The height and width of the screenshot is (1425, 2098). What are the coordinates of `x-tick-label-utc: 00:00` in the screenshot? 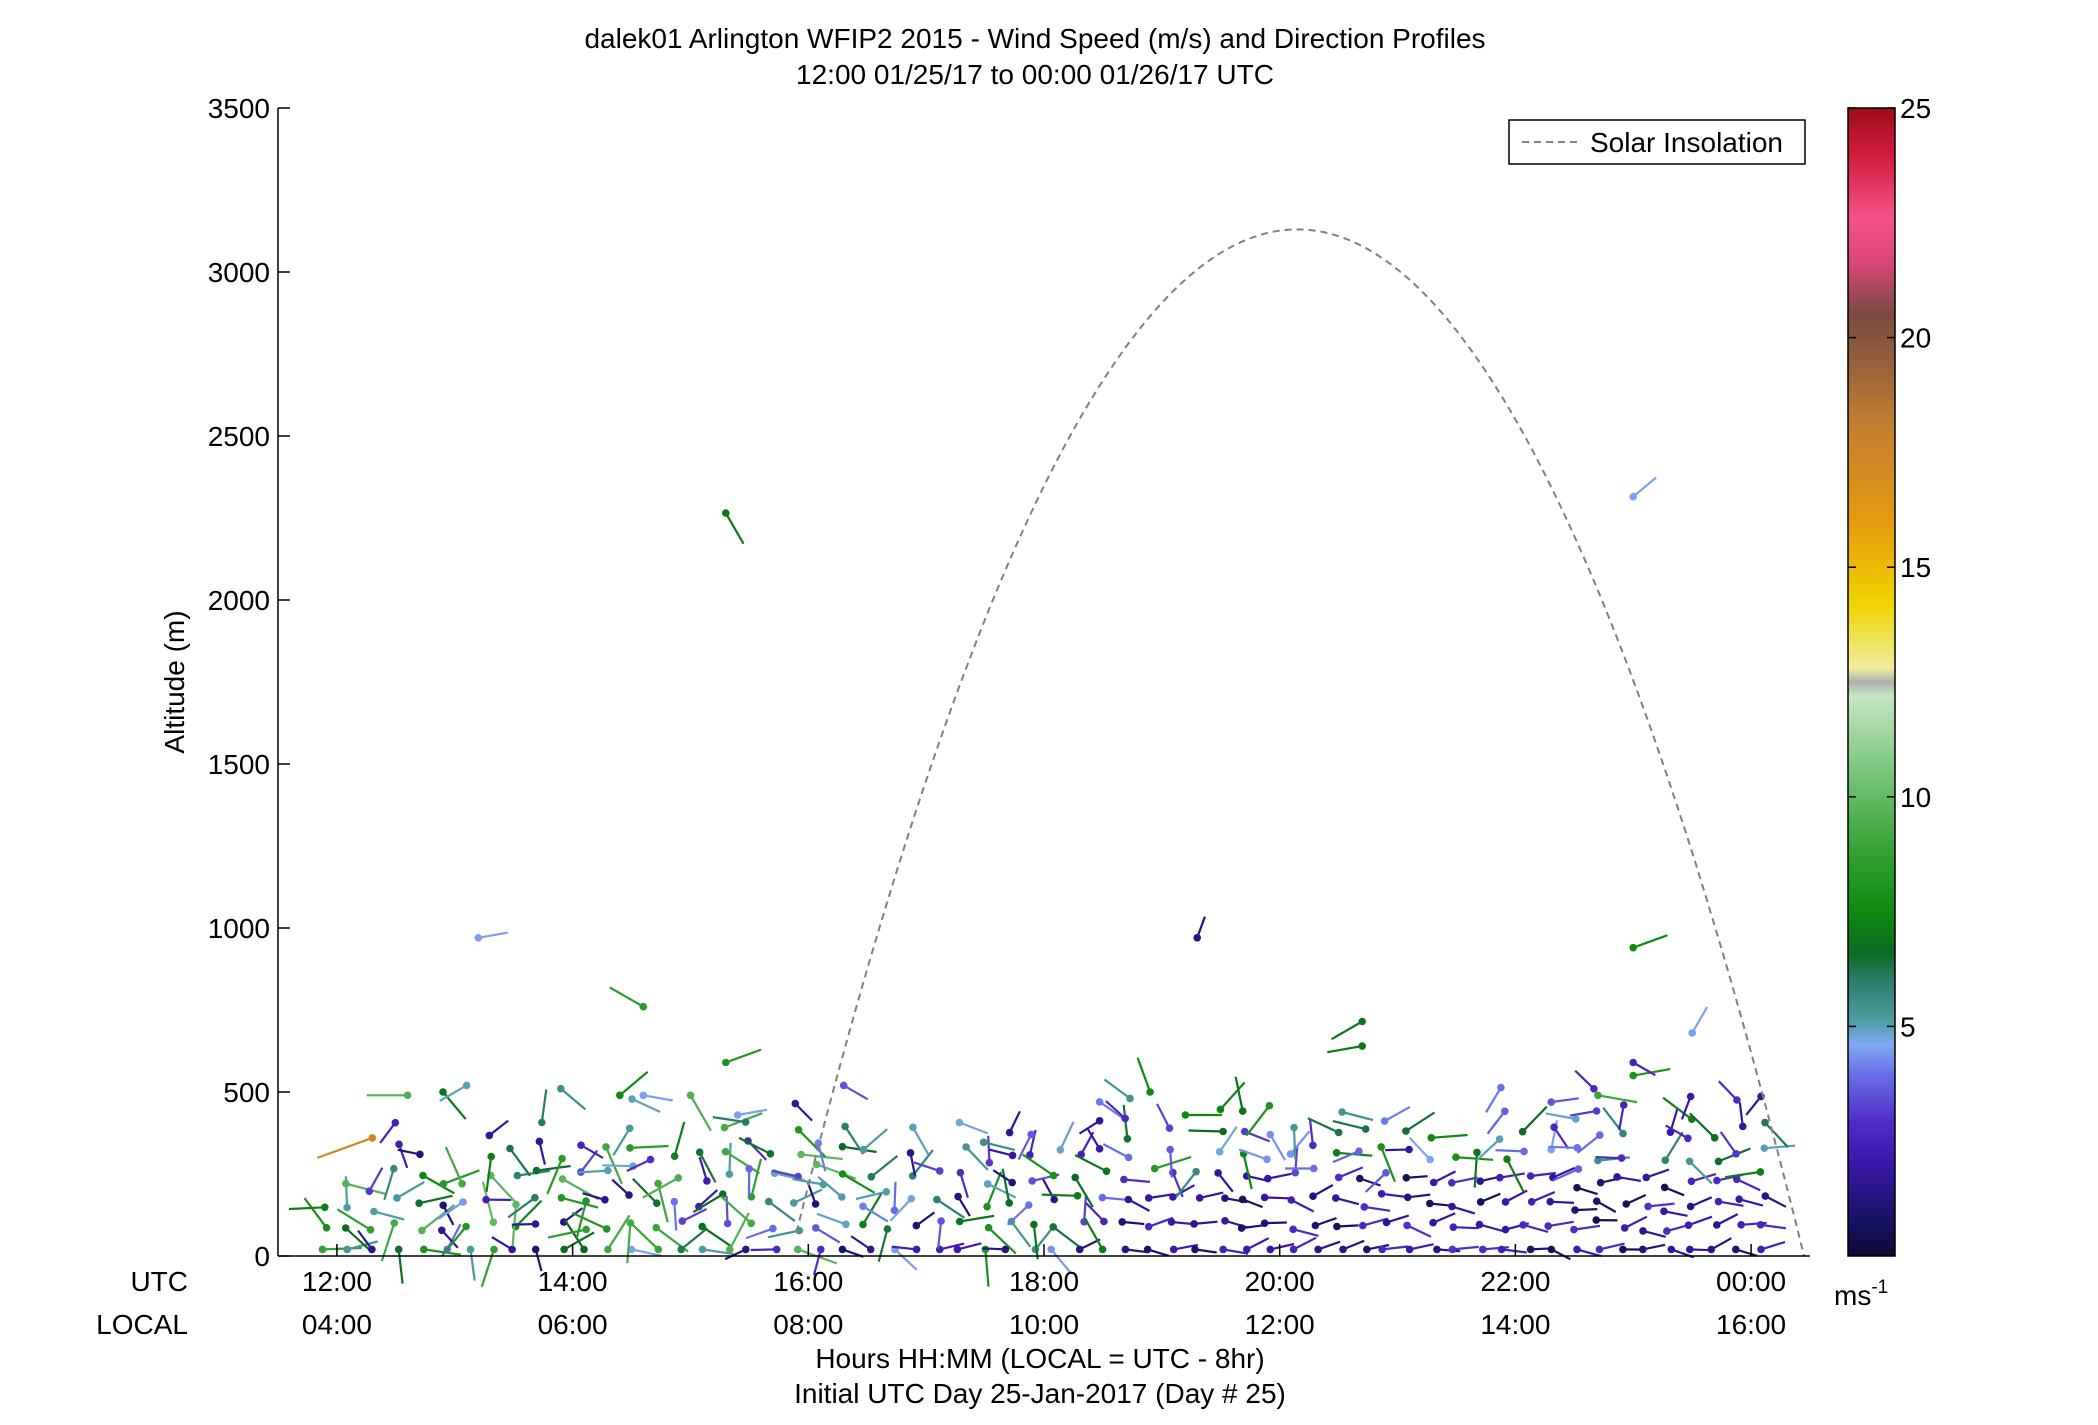 It's located at (1751, 1281).